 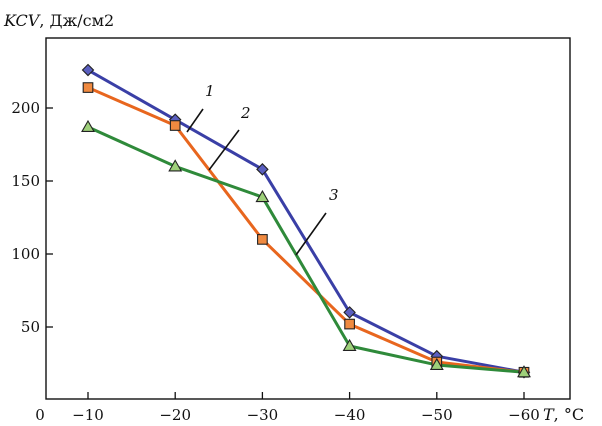 What do you see at coordinates (88, 415) in the screenshot?
I see `x-tick-label-0: −10` at bounding box center [88, 415].